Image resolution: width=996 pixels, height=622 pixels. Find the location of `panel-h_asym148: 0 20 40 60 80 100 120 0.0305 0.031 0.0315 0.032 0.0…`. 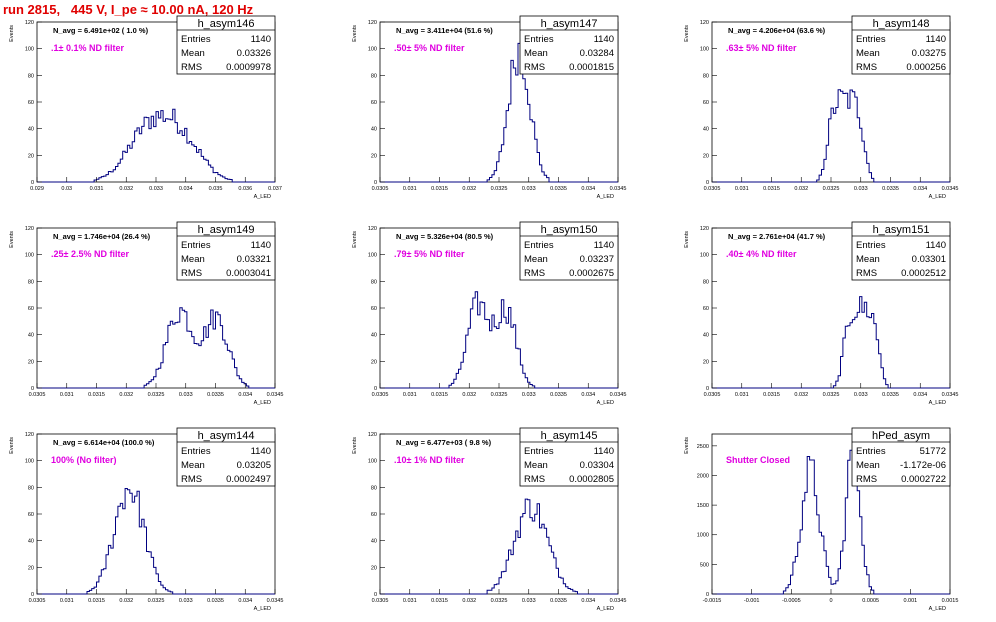

panel-h_asym148: 0 20 40 60 80 100 120 0.0305 0.031 0.0315 0.032 0.0… is located at coordinates (821, 107).